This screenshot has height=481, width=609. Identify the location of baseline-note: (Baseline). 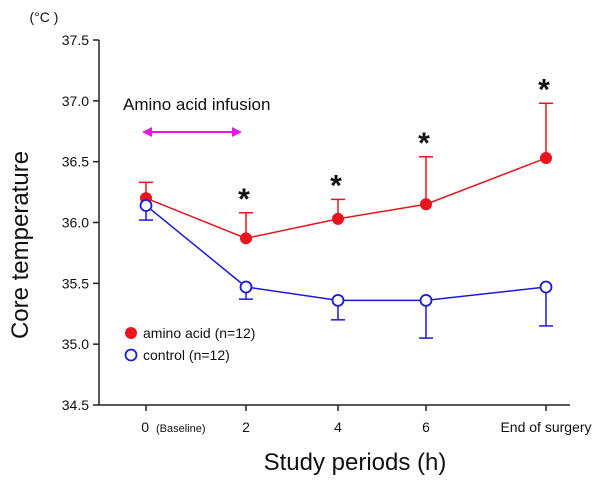
(181, 429).